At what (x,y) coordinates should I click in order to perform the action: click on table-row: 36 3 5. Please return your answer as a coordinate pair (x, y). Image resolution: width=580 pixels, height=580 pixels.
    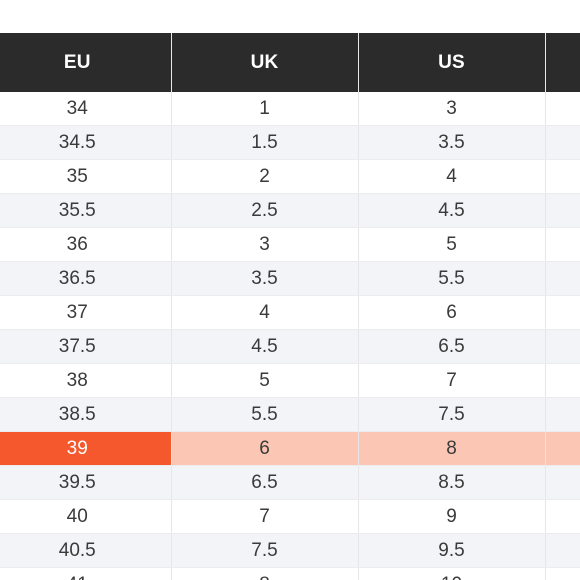
    Looking at the image, I should click on (290, 244).